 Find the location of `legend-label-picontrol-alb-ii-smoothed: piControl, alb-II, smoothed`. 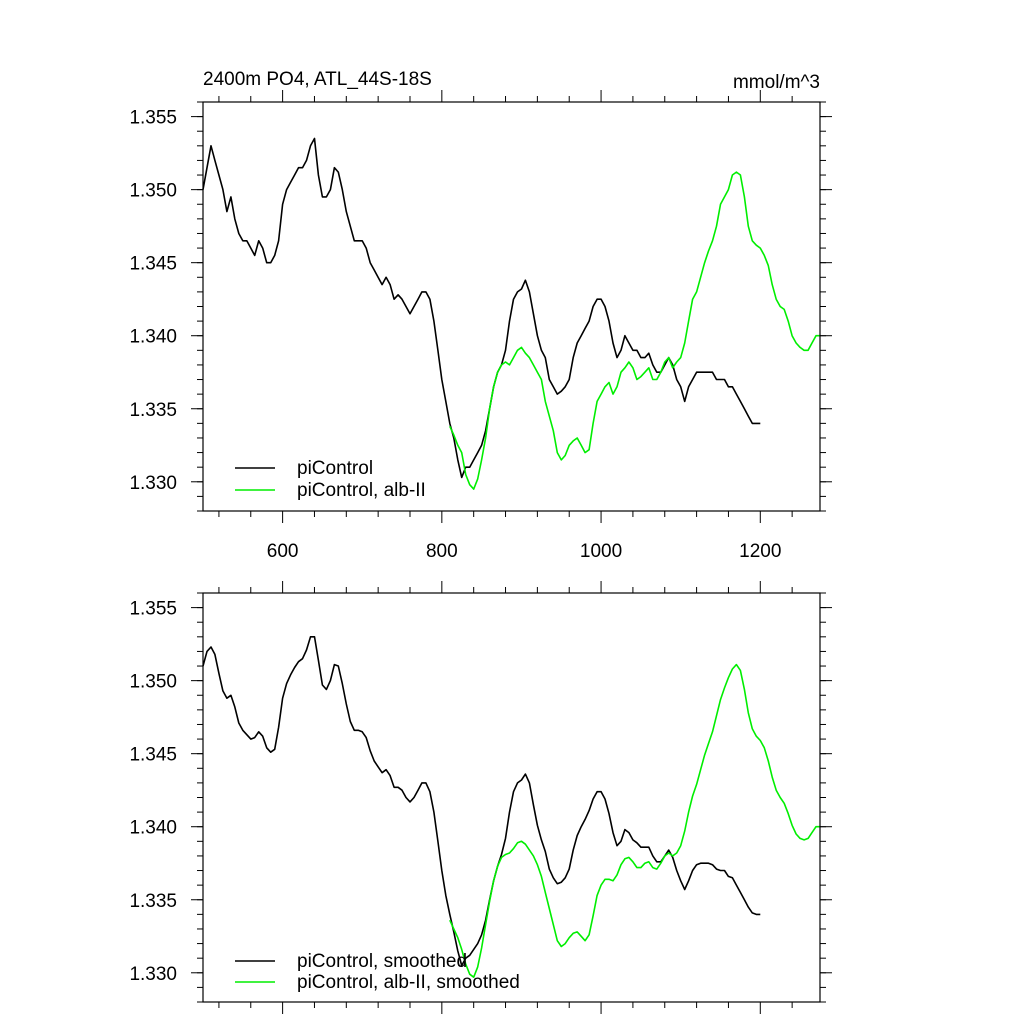

legend-label-picontrol-alb-ii-smoothed: piControl, alb-II, smoothed is located at coordinates (408, 982).